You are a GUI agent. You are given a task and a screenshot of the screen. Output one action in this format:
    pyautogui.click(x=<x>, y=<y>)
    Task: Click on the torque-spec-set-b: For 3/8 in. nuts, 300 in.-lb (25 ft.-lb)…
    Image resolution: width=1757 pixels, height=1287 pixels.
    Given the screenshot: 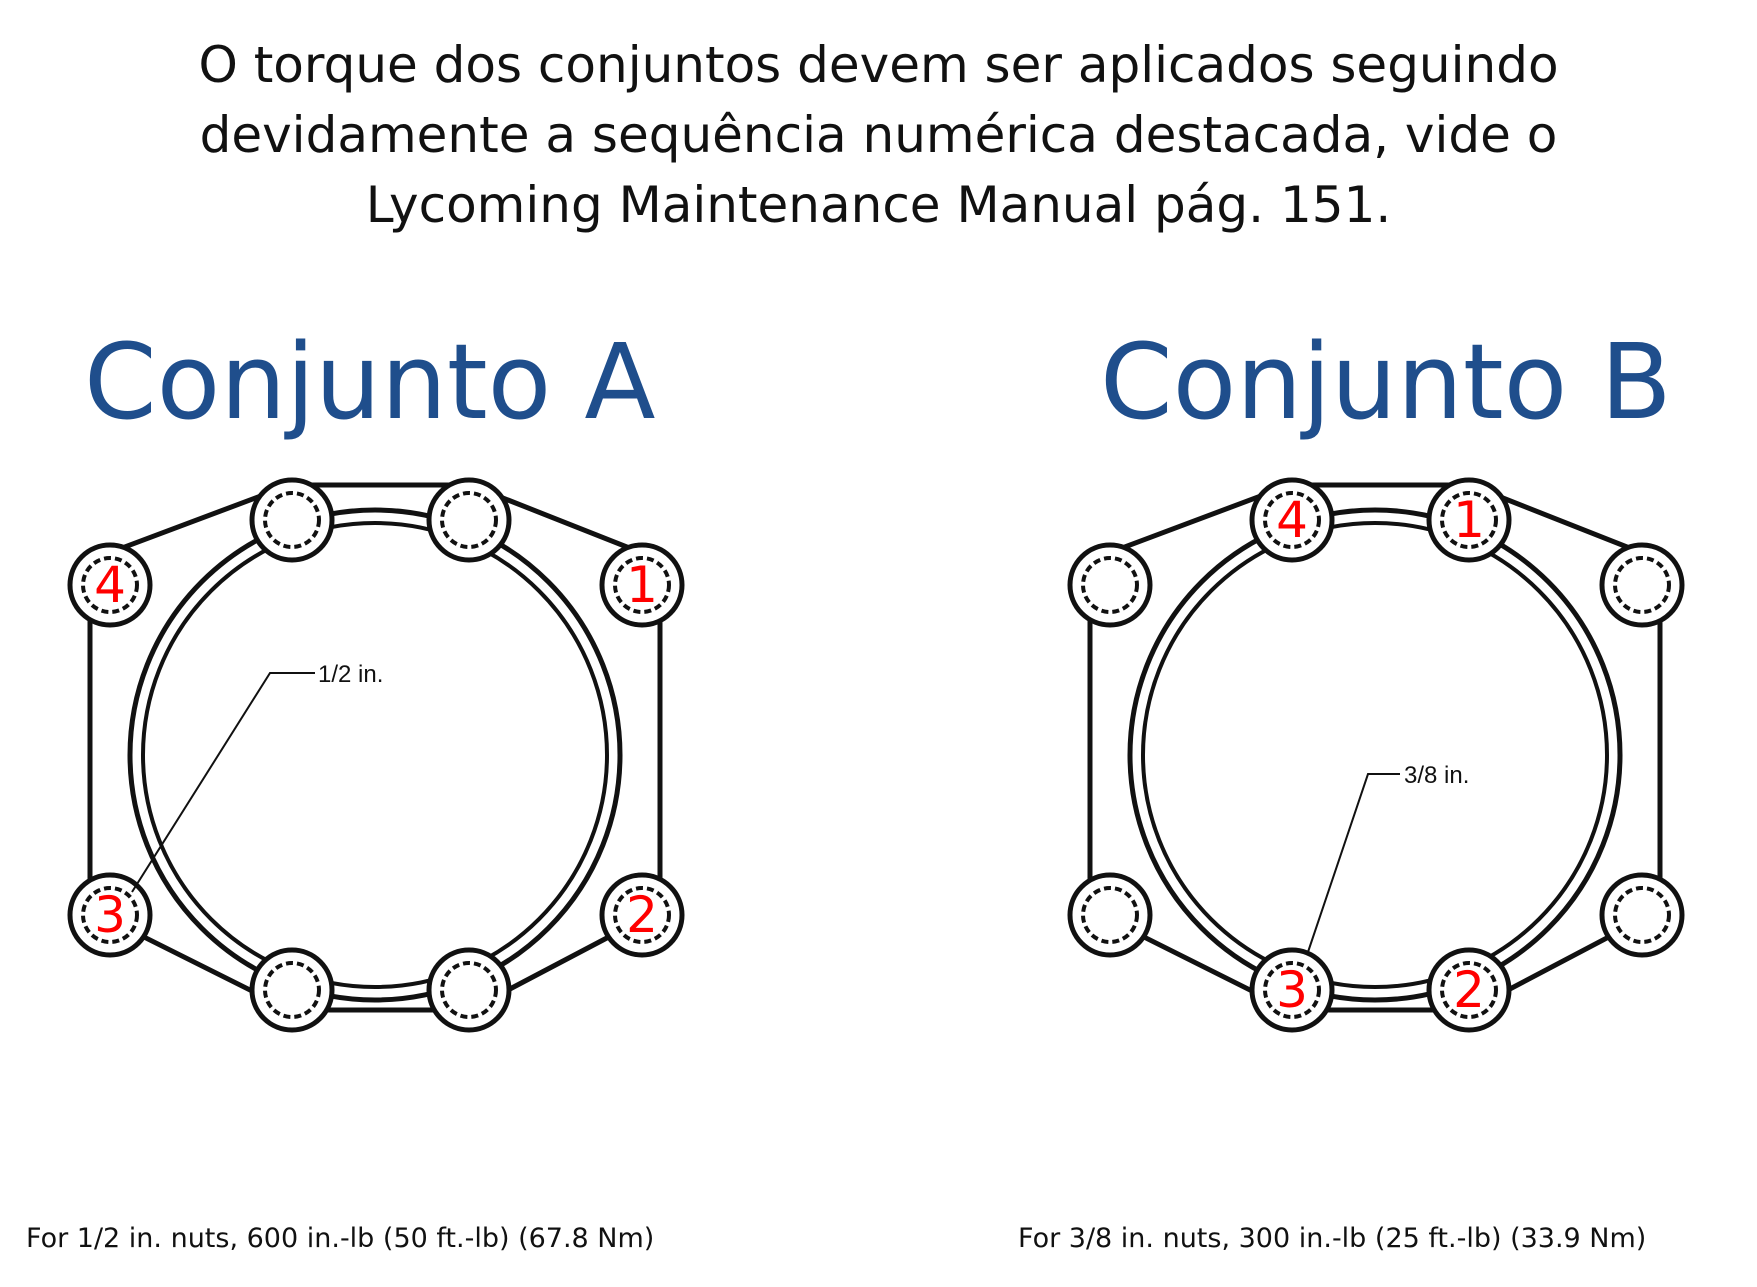 What is the action you would take?
    pyautogui.click(x=1332, y=1239)
    